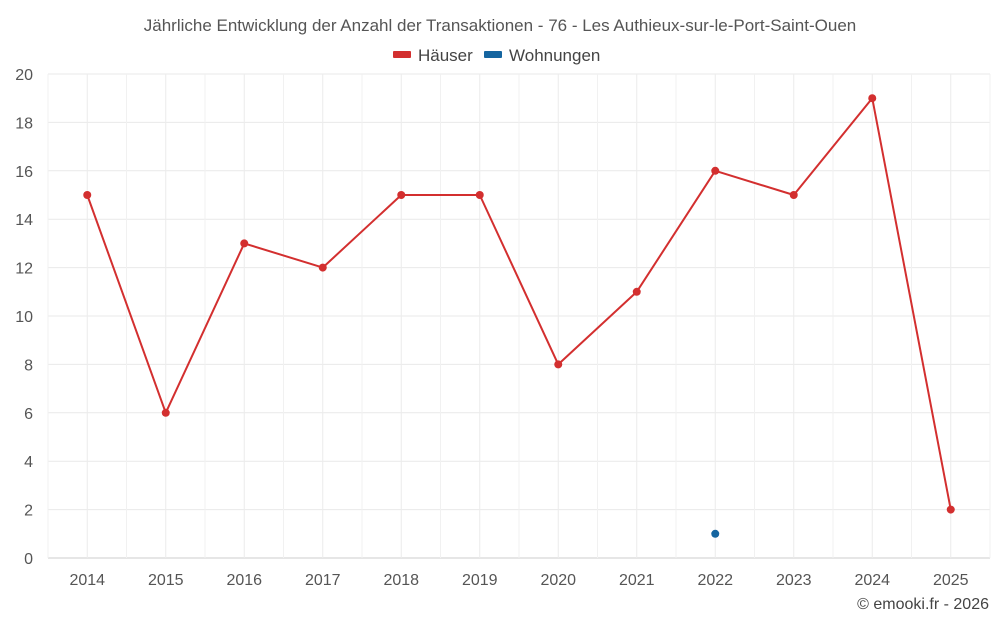  I want to click on data-point-haeuser-2024, so click(872, 98).